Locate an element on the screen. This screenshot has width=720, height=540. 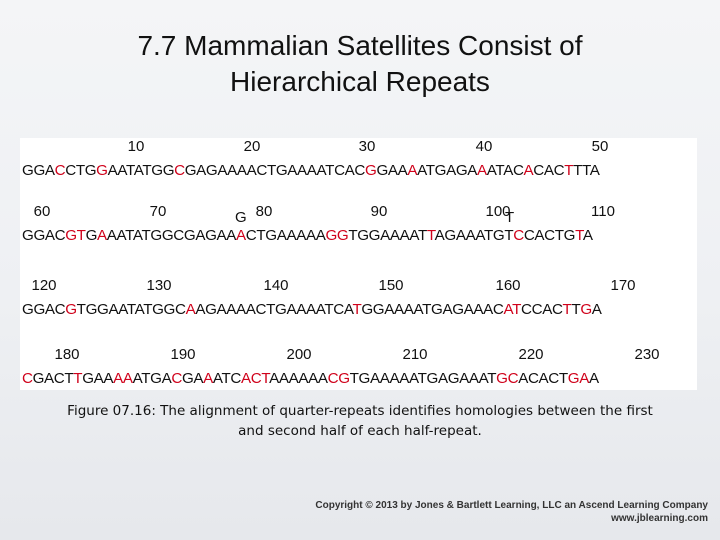
position-number: 170 is located at coordinates (623, 285).